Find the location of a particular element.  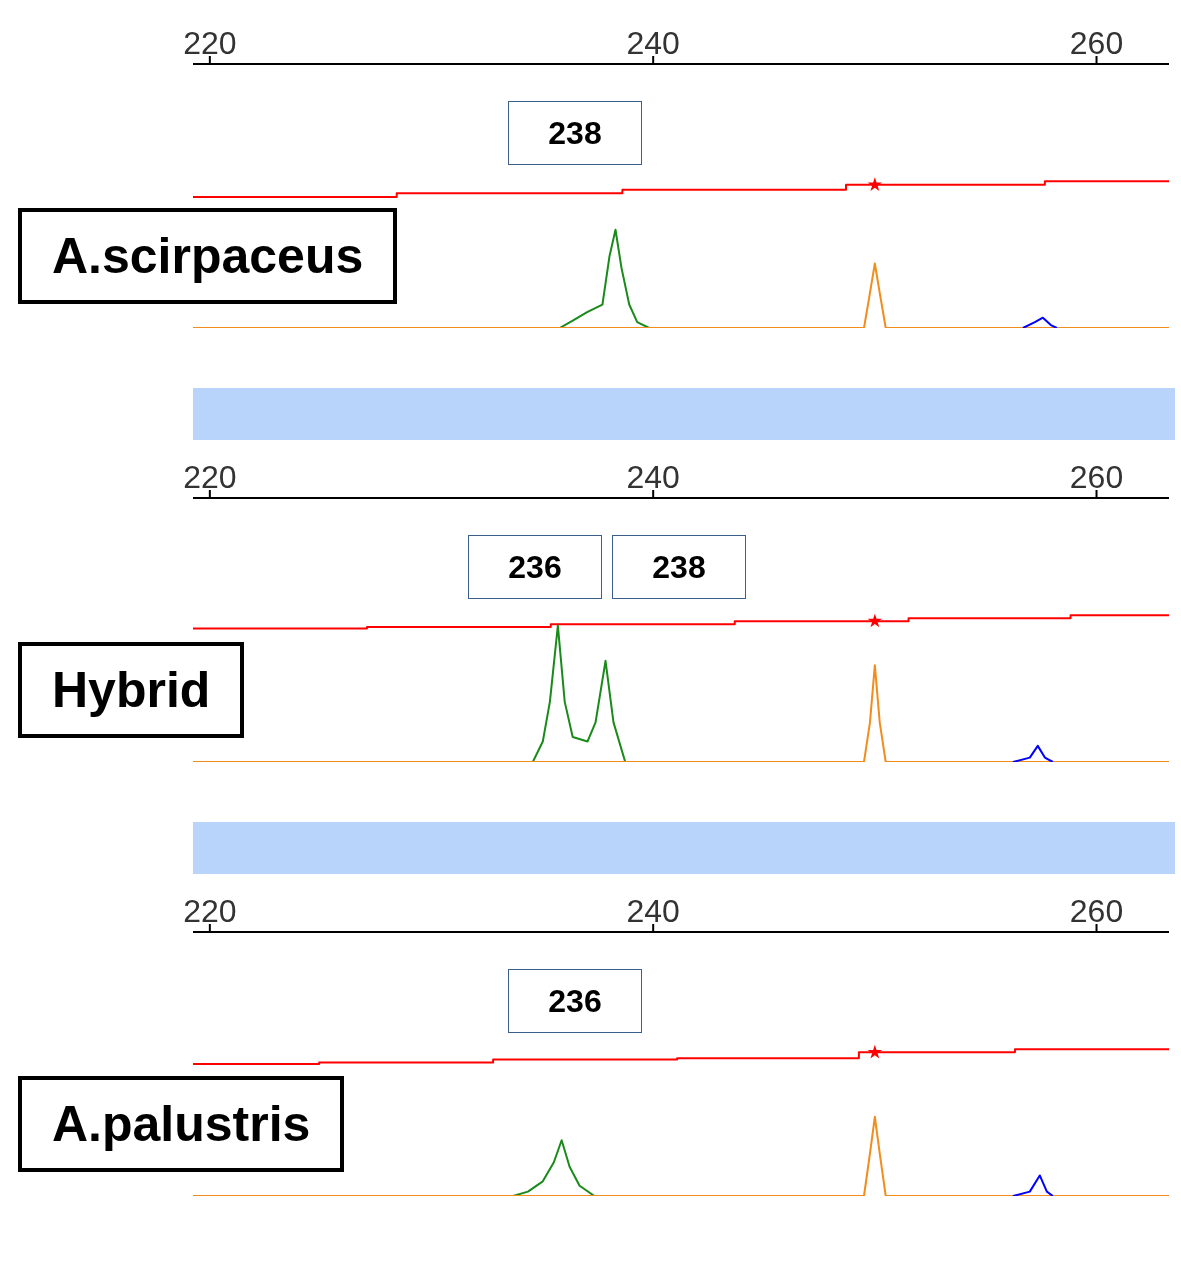

text: A.palustris is located at coordinates (181, 1124).